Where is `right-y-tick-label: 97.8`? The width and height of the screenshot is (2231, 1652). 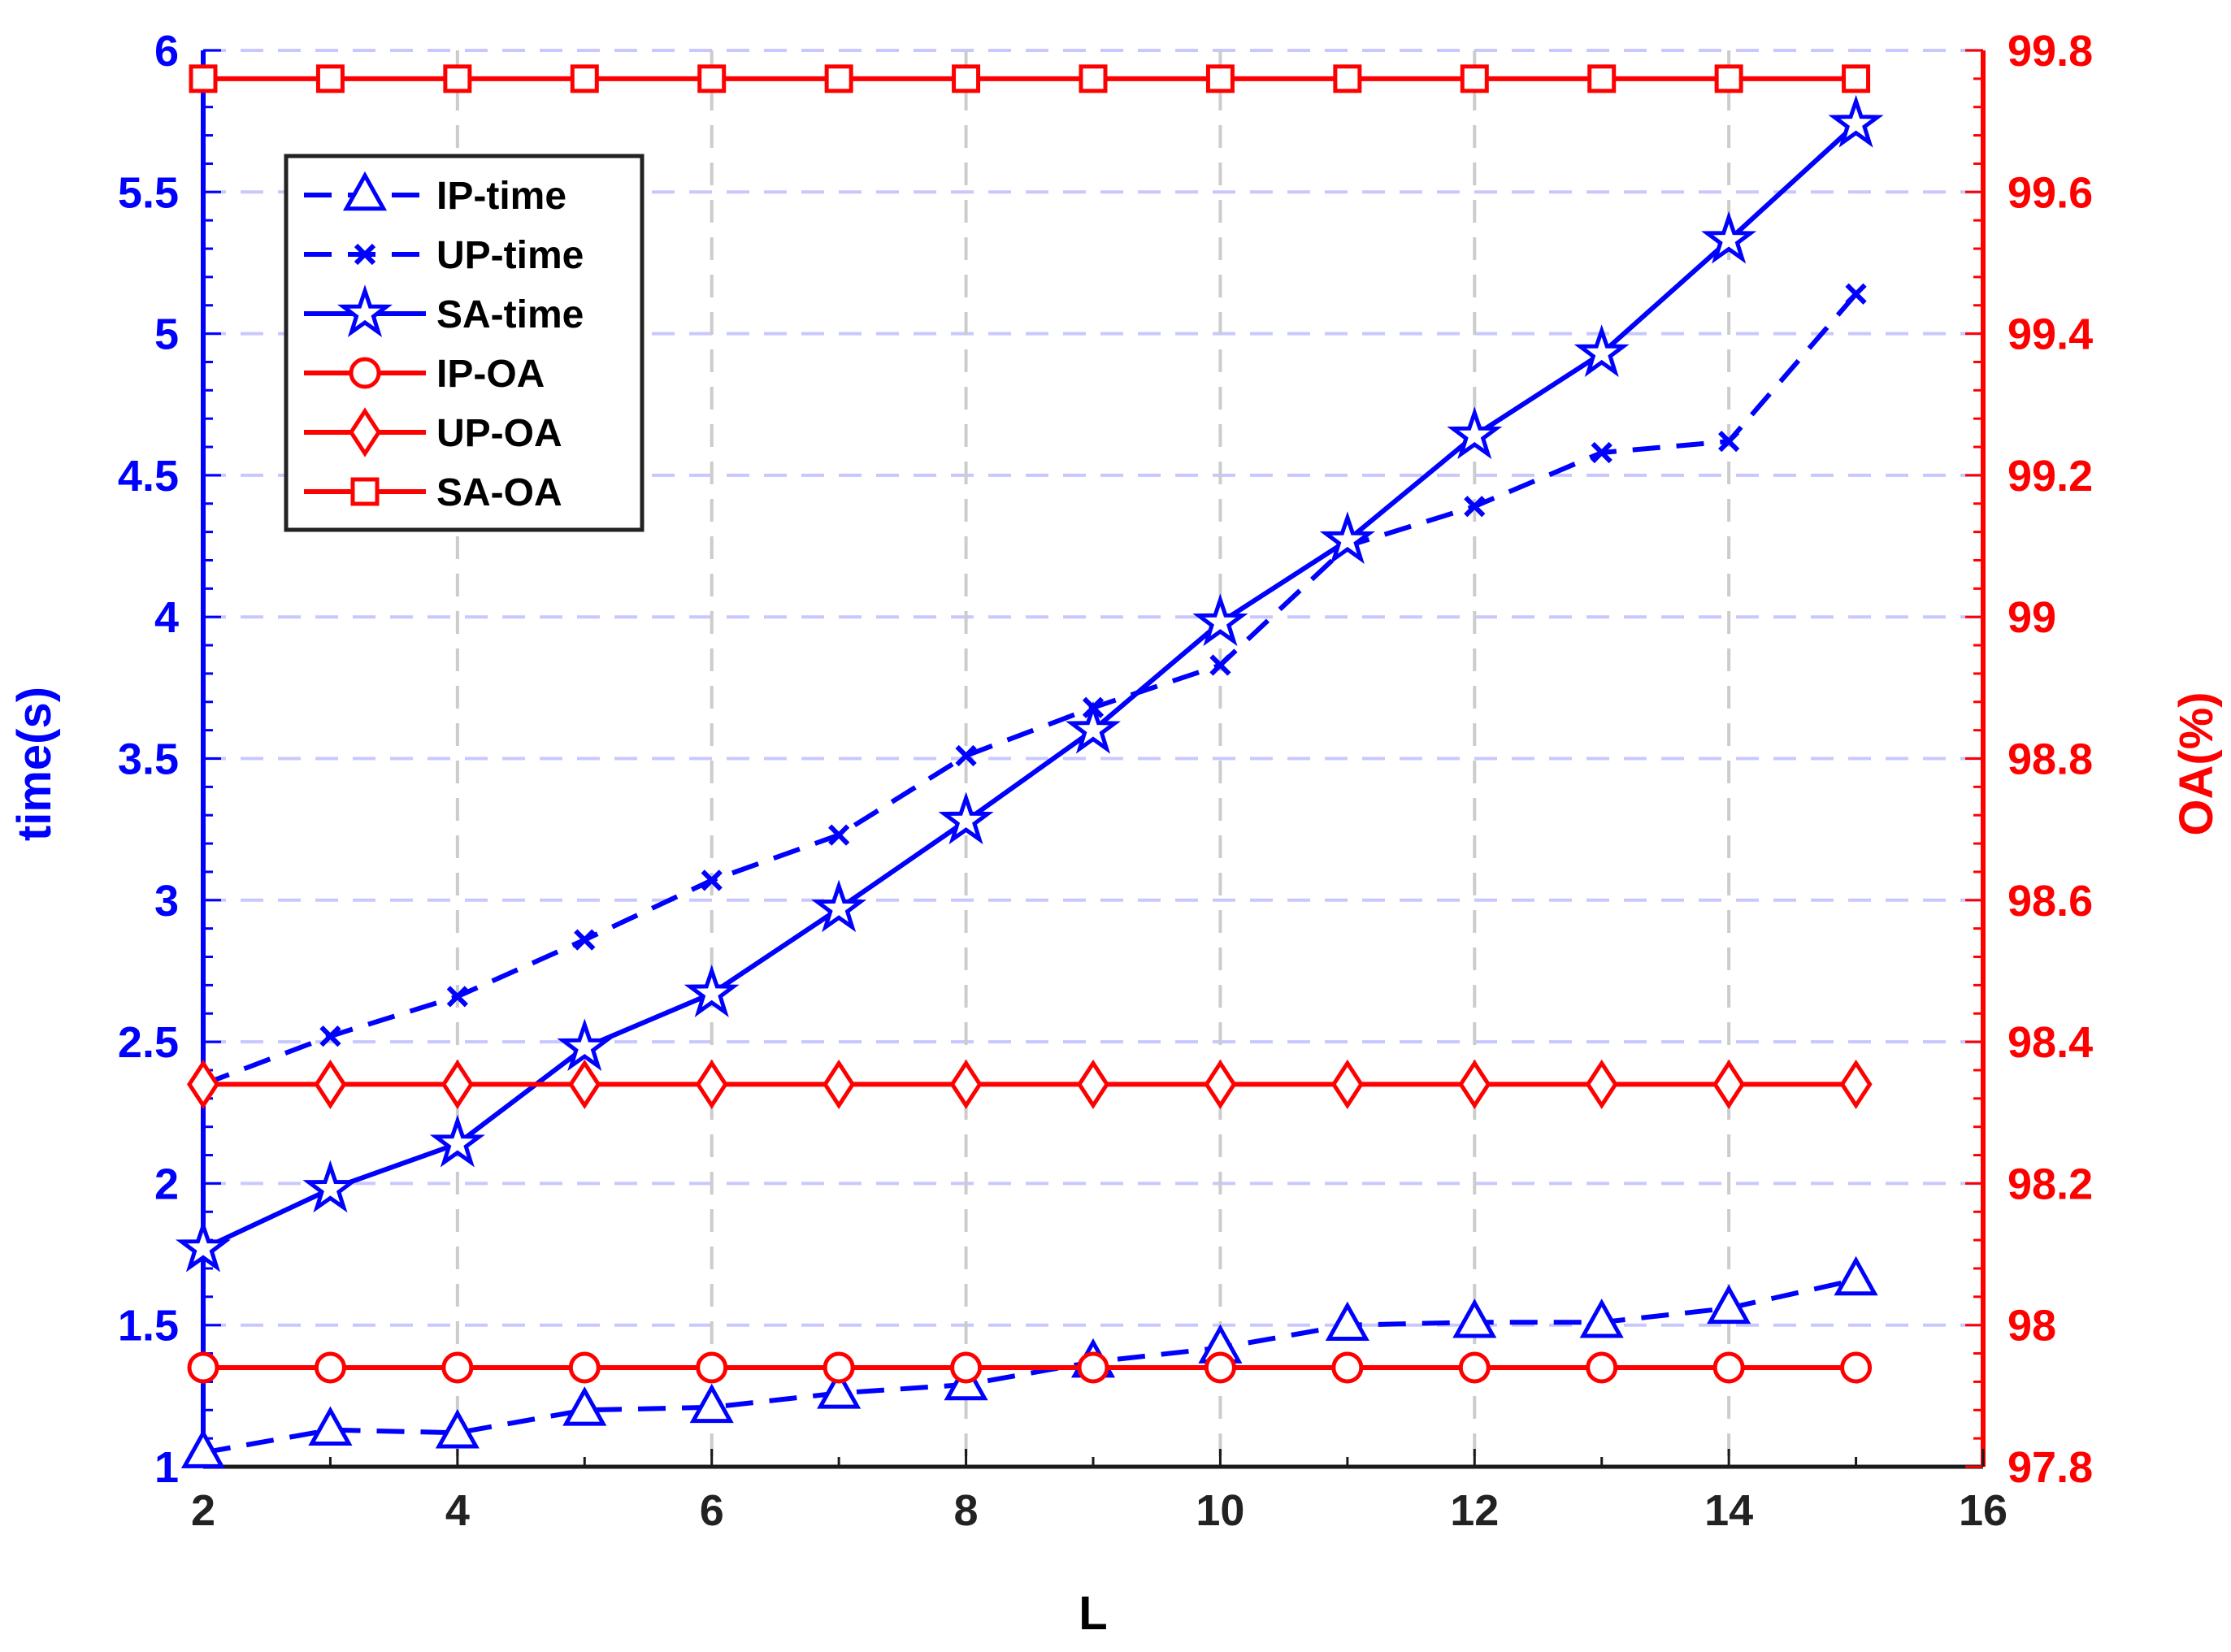
right-y-tick-label: 97.8 is located at coordinates (2050, 1467).